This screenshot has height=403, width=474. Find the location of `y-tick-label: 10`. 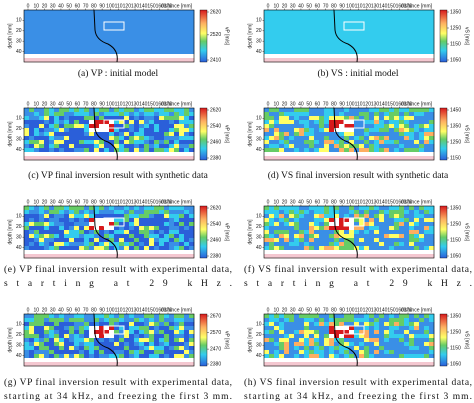

y-tick-label: 10 is located at coordinates (259, 21).